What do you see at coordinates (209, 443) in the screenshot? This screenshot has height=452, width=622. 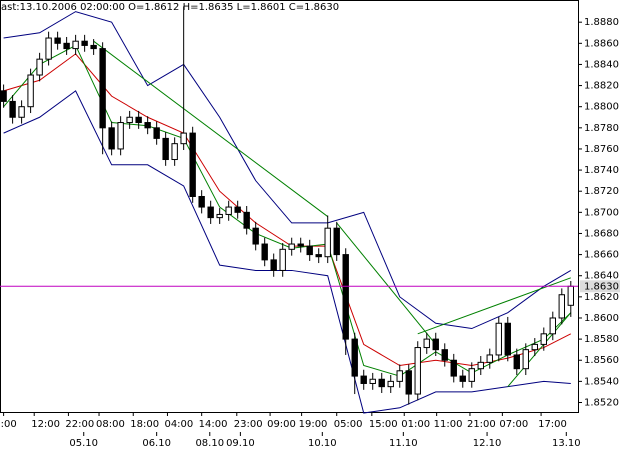 I see `date-tick-label: 08.10` at bounding box center [209, 443].